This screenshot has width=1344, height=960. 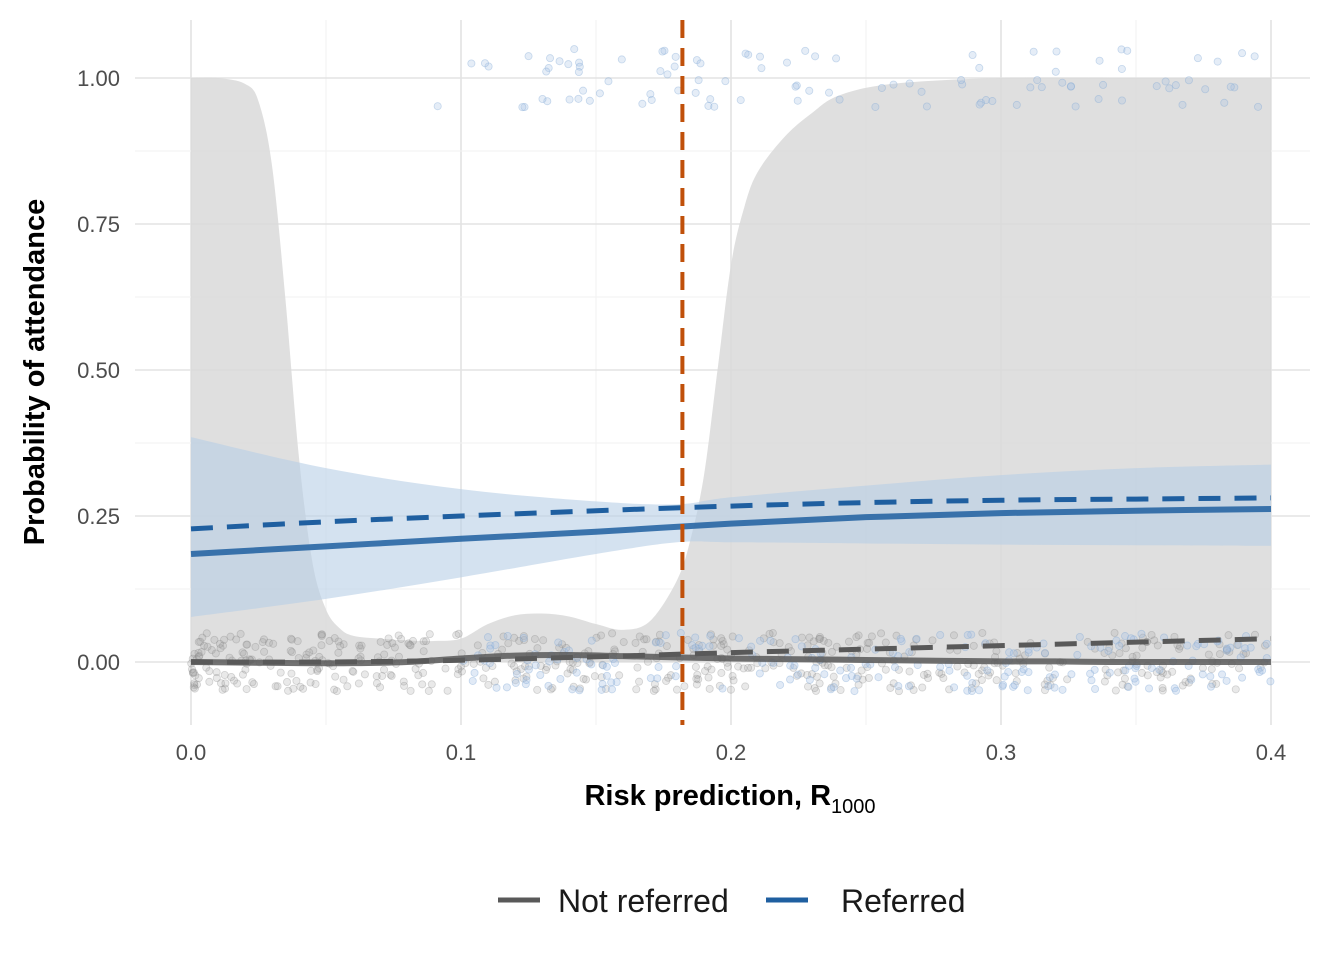 What do you see at coordinates (731, 752) in the screenshot?
I see `x-axis-tick-labels: 0.0 0.1 0.2 0.3 0.4` at bounding box center [731, 752].